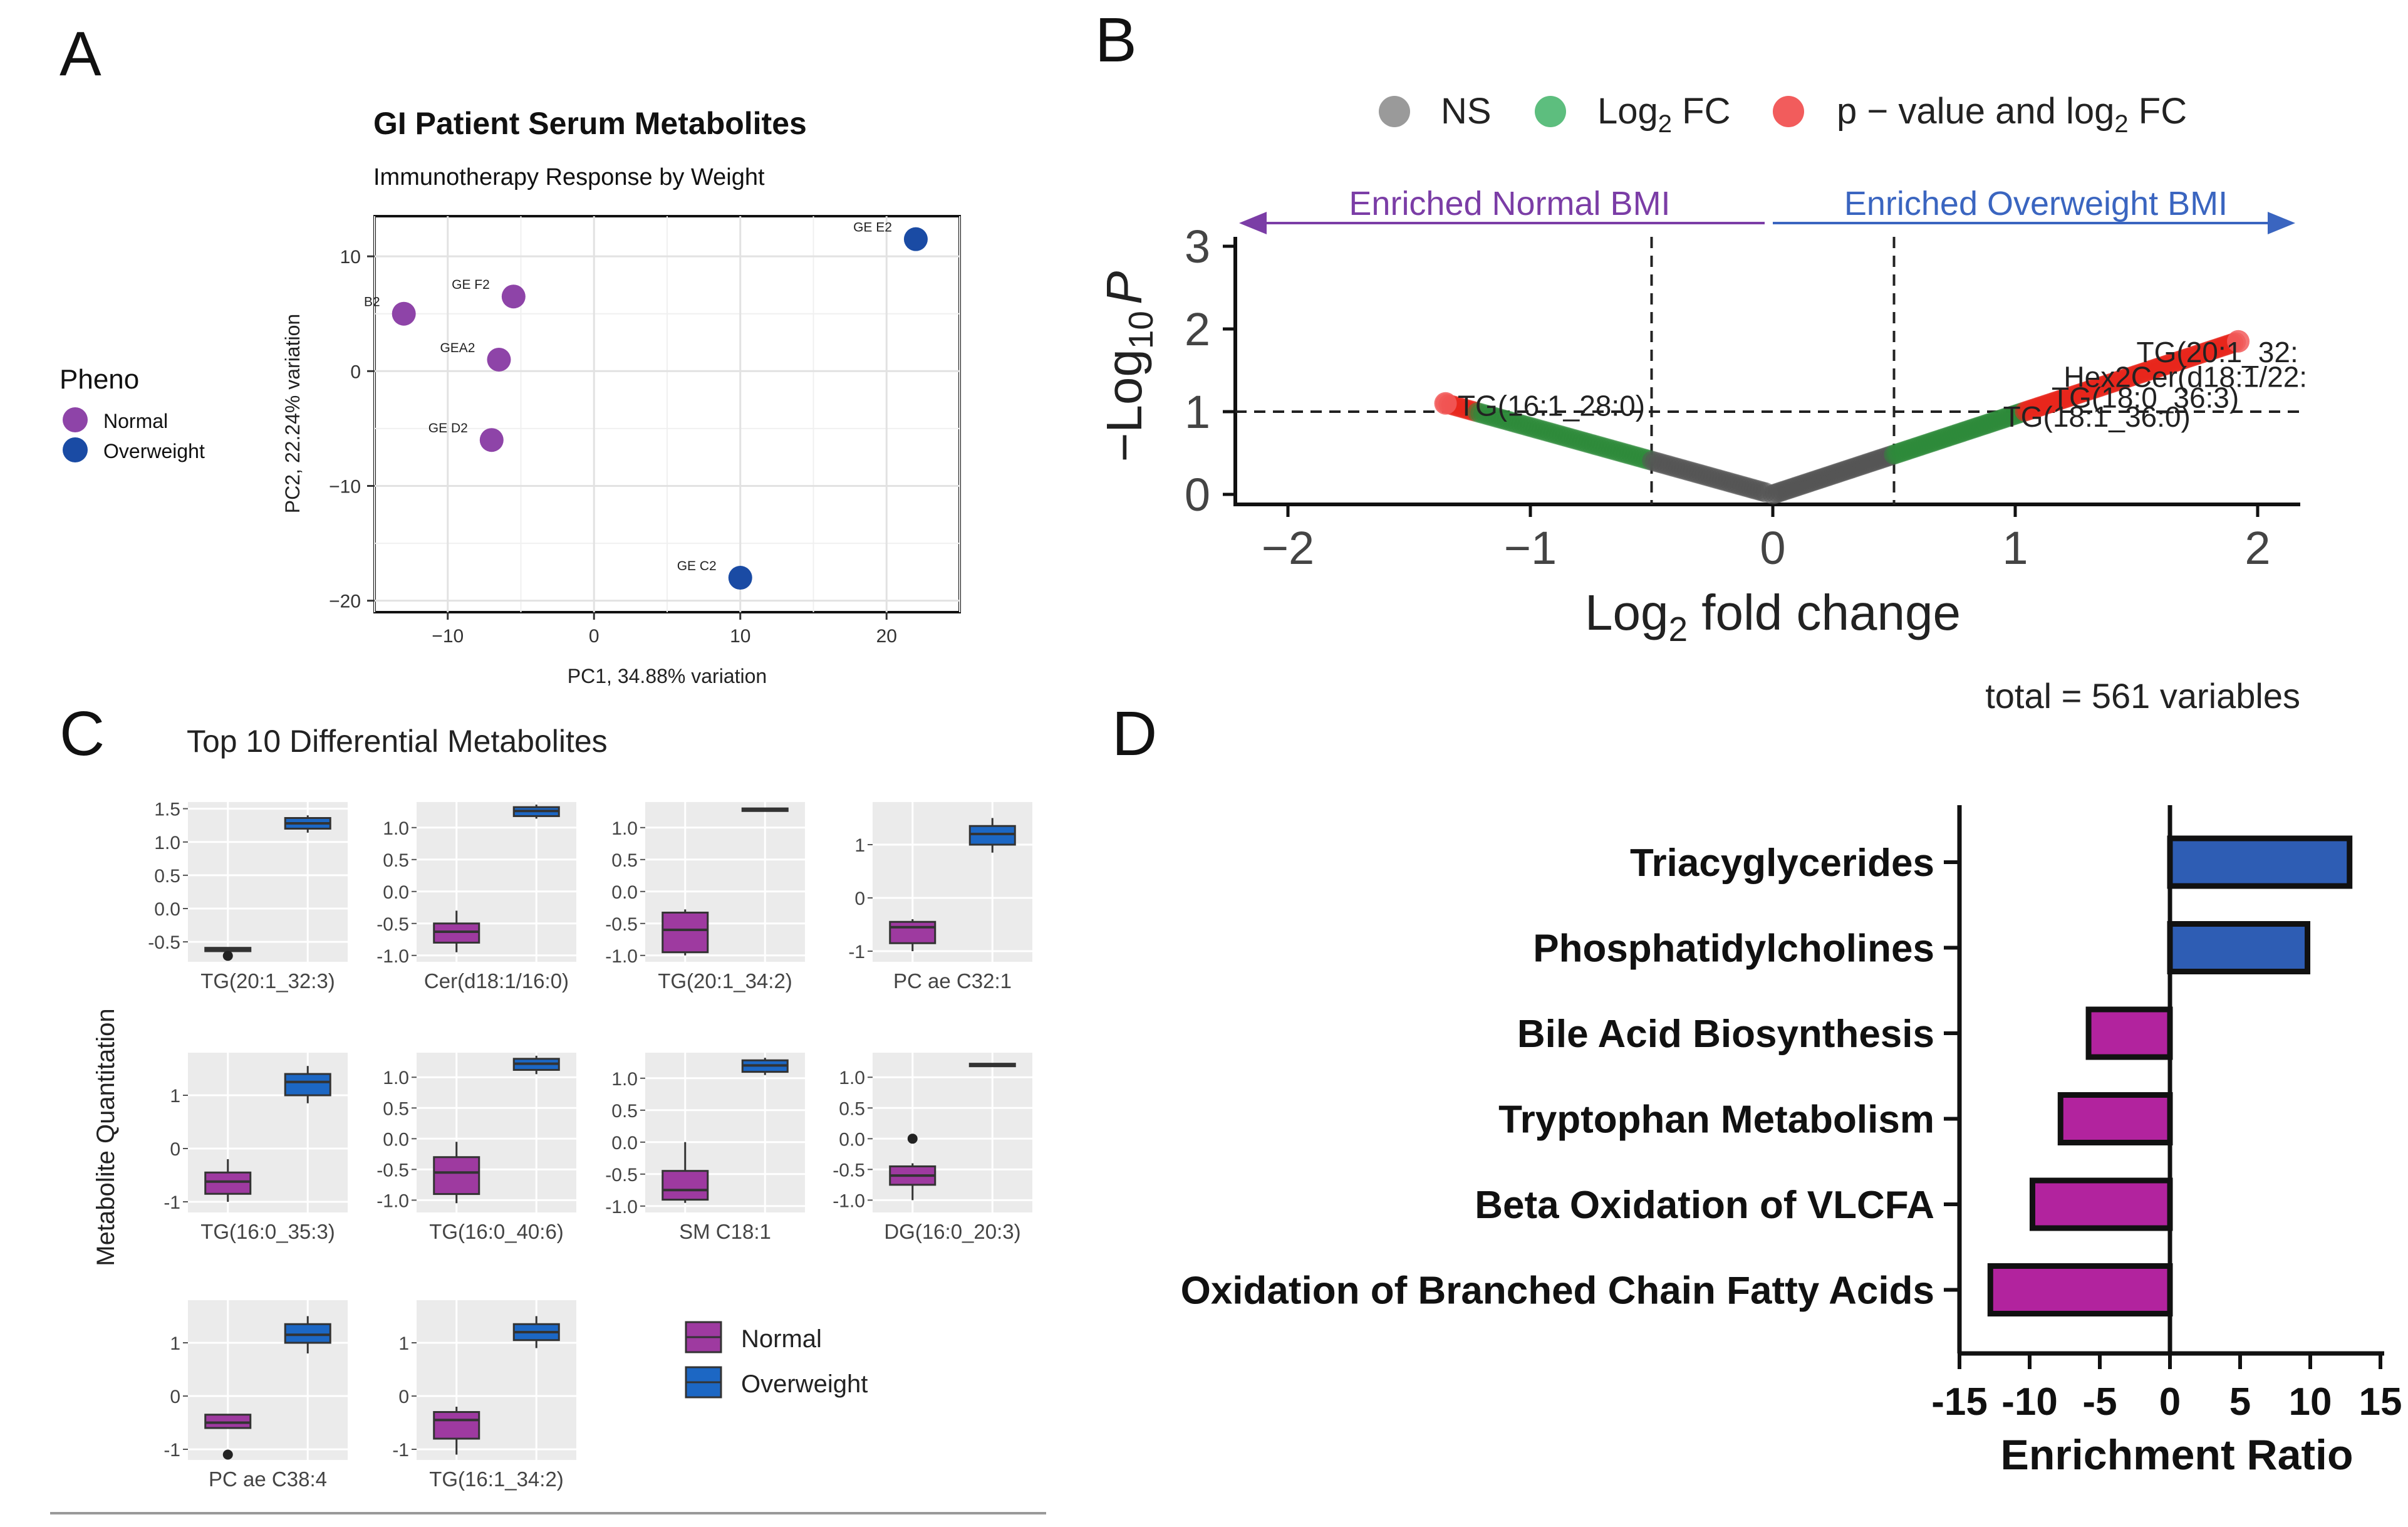 The width and height of the screenshot is (2408, 1527). Describe the element at coordinates (267, 1232) in the screenshot. I see `boxplot-facet-label: TG(16:0_35:3)` at that location.